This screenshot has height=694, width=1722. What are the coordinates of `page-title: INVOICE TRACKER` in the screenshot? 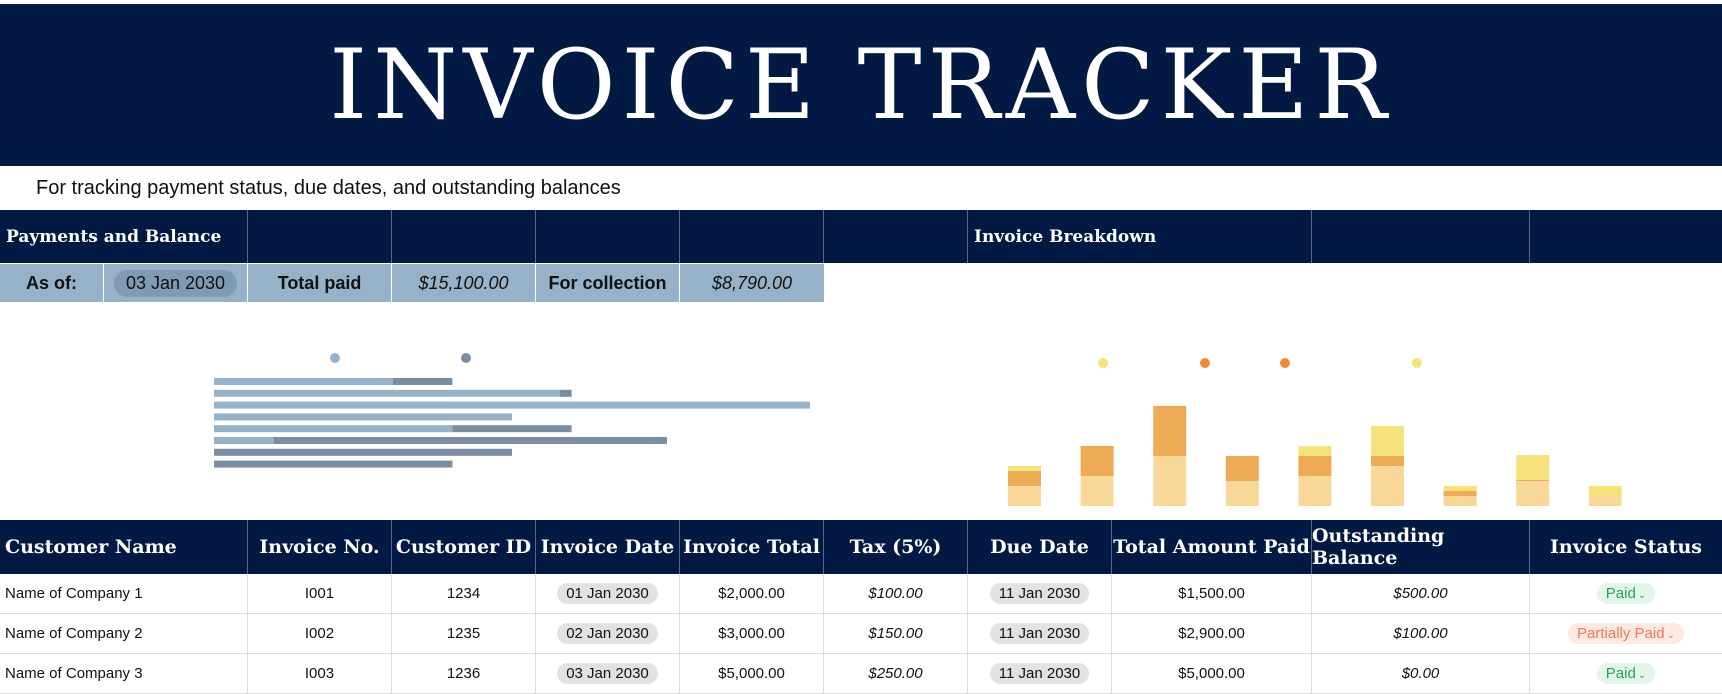 It's located at (861, 85).